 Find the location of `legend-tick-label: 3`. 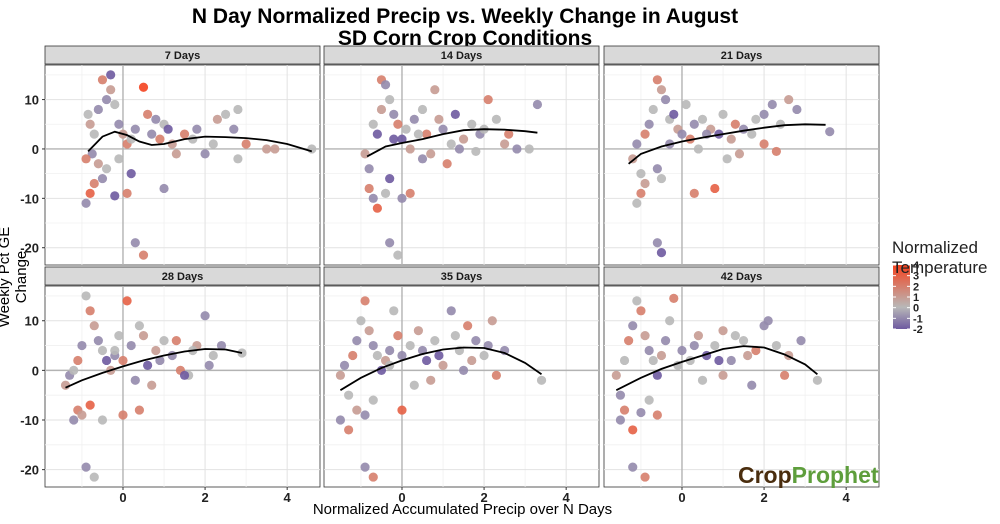

legend-tick-label: 3 is located at coordinates (916, 277).